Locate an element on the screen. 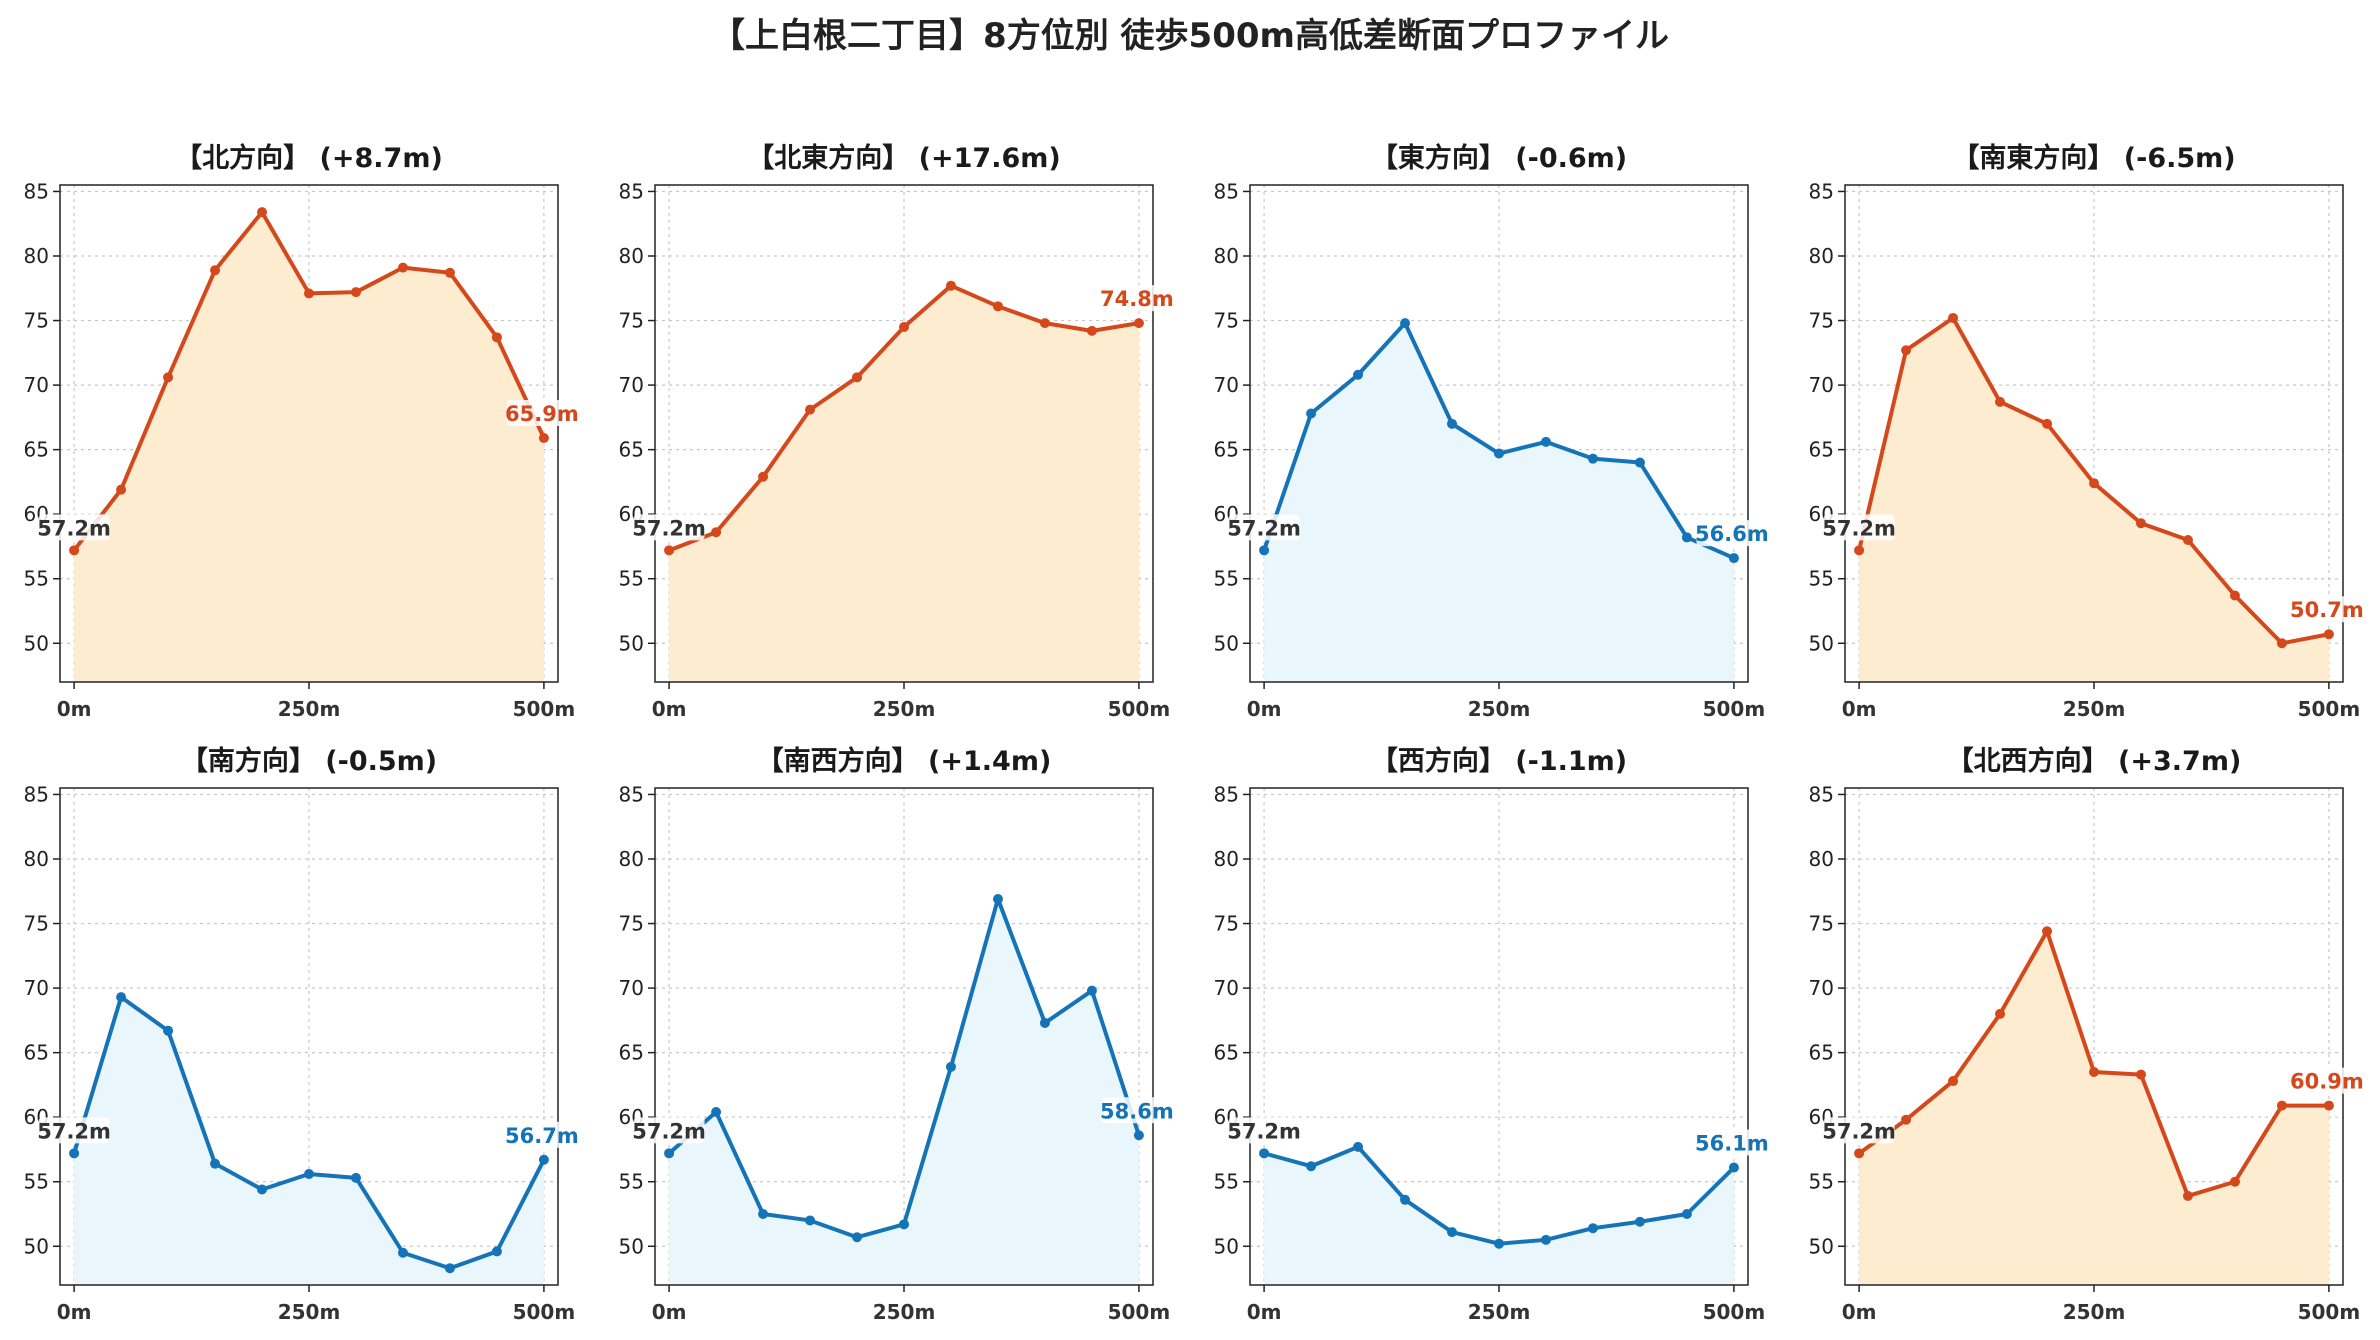 The width and height of the screenshot is (2380, 1340). panel-title: 【西方向】 (-1.1m) is located at coordinates (1499, 761).